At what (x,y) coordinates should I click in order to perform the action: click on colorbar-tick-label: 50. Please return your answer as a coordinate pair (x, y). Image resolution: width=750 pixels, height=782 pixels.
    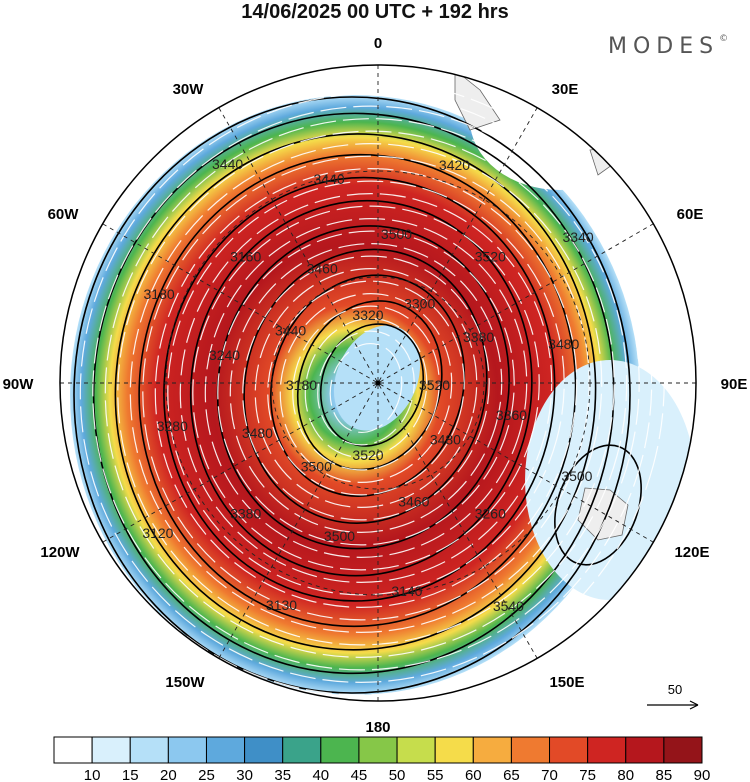
    Looking at the image, I should click on (397, 774).